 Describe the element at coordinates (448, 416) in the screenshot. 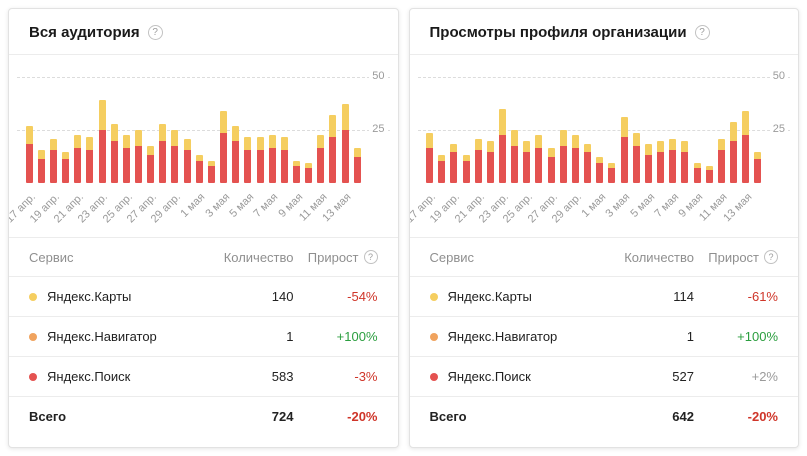

I see `total-label: Всего` at that location.